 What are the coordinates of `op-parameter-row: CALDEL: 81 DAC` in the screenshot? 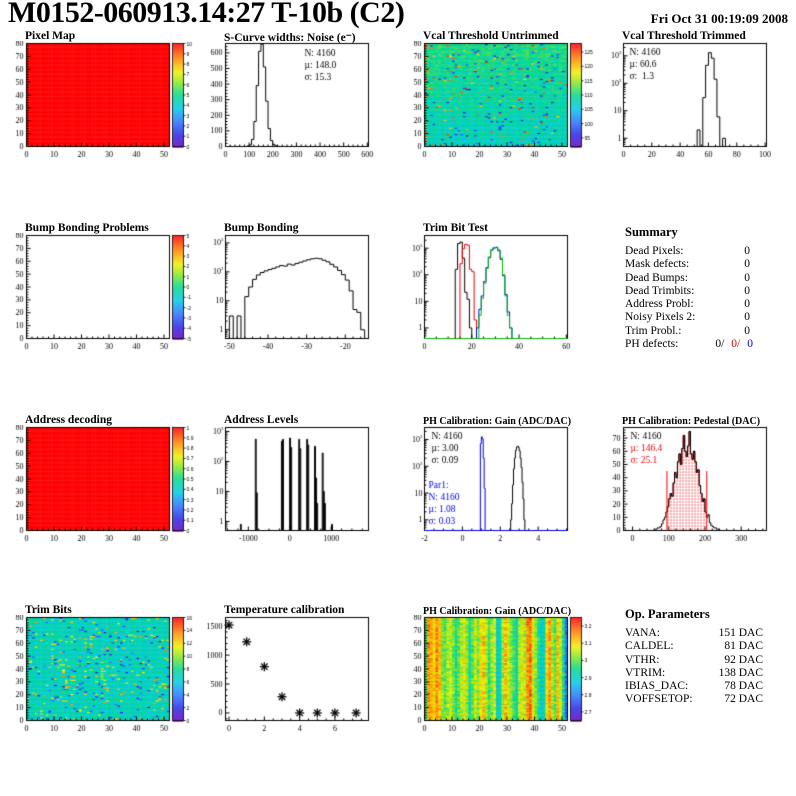 It's located at (694, 646).